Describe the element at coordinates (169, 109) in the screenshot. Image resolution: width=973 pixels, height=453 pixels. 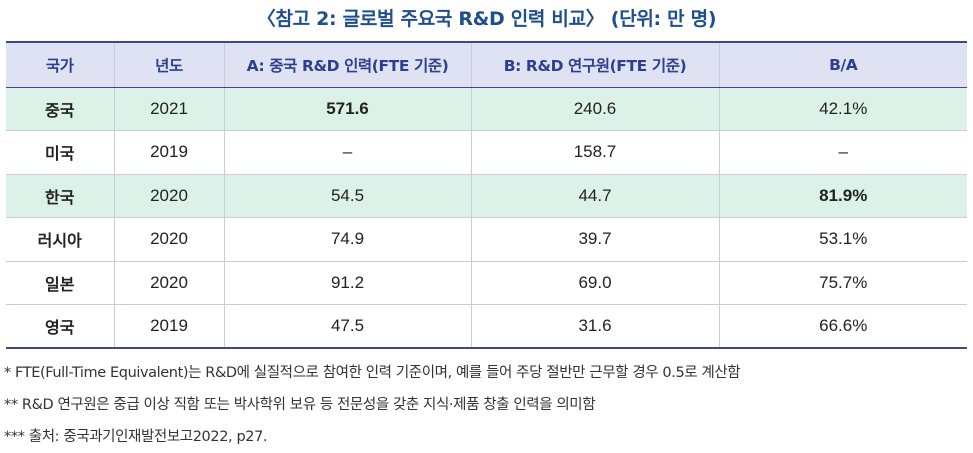
I see `cell-year: 2021` at that location.